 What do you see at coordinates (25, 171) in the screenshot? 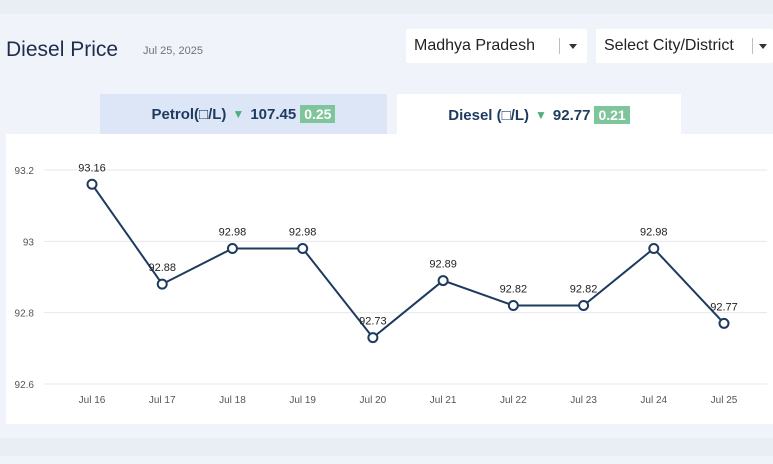
I see `y-tick-label: 93.2` at bounding box center [25, 171].